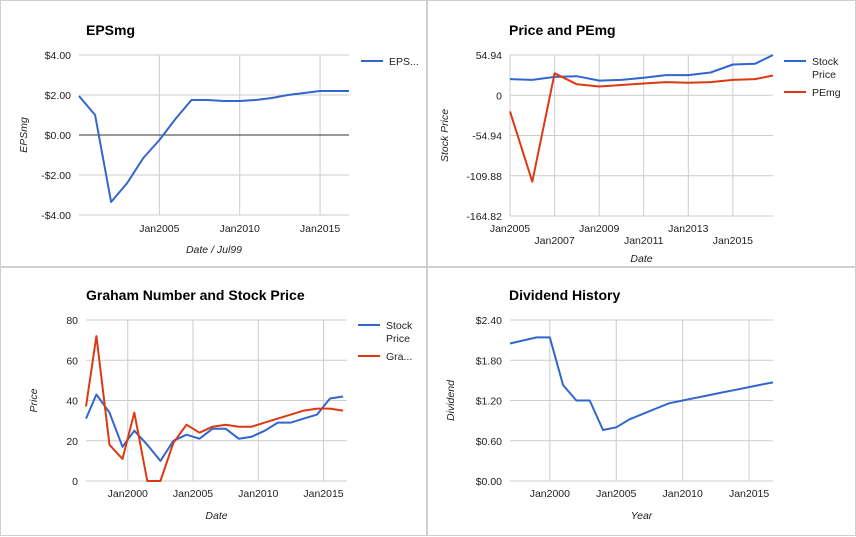 The height and width of the screenshot is (537, 856). Describe the element at coordinates (489, 321) in the screenshot. I see `y-tick-label: $2.40` at that location.